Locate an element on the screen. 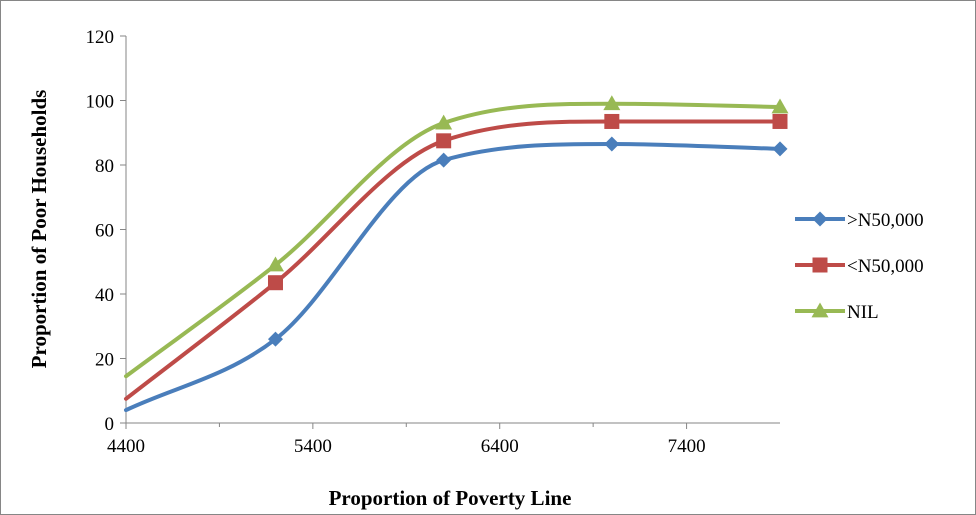 Image resolution: width=976 pixels, height=515 pixels. x-tick-label: 7400 is located at coordinates (687, 446).